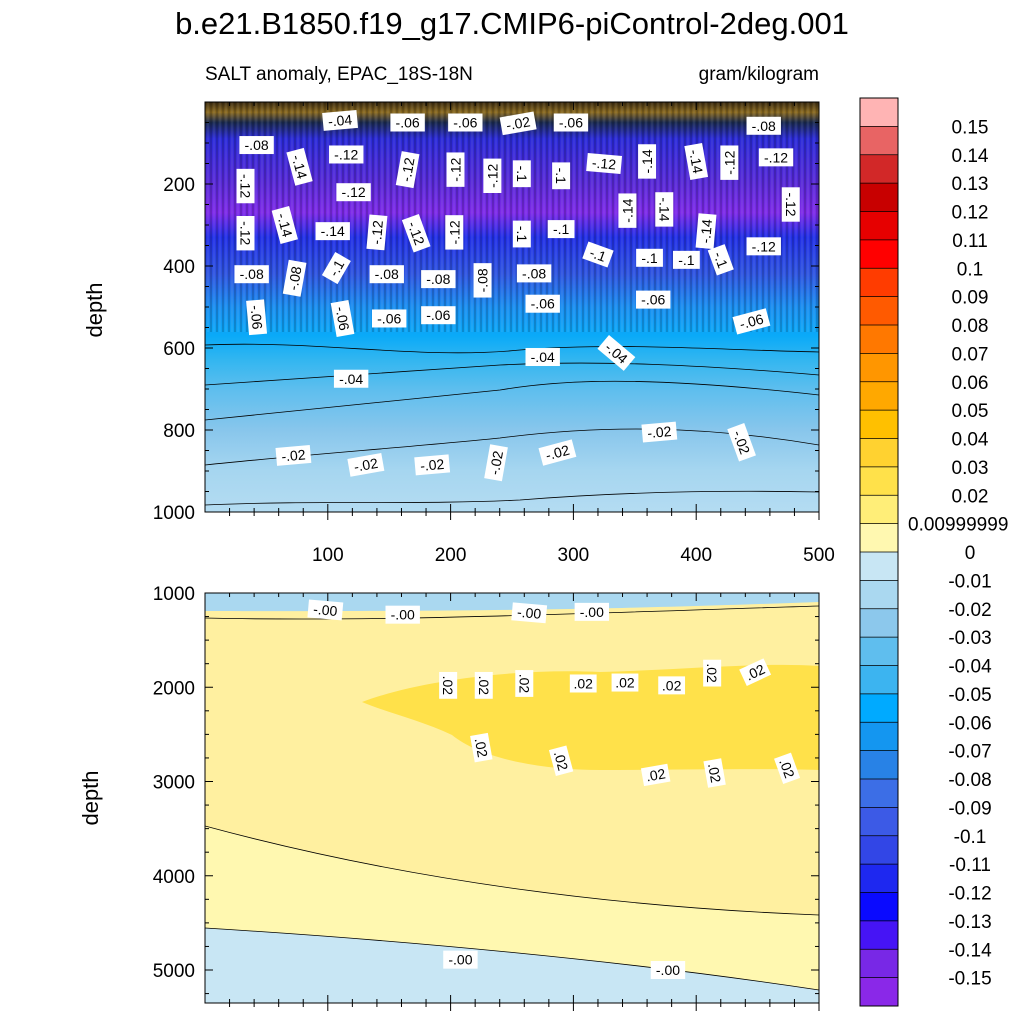 This screenshot has height=1024, width=1024. I want to click on contour-label: -.04, so click(351, 378).